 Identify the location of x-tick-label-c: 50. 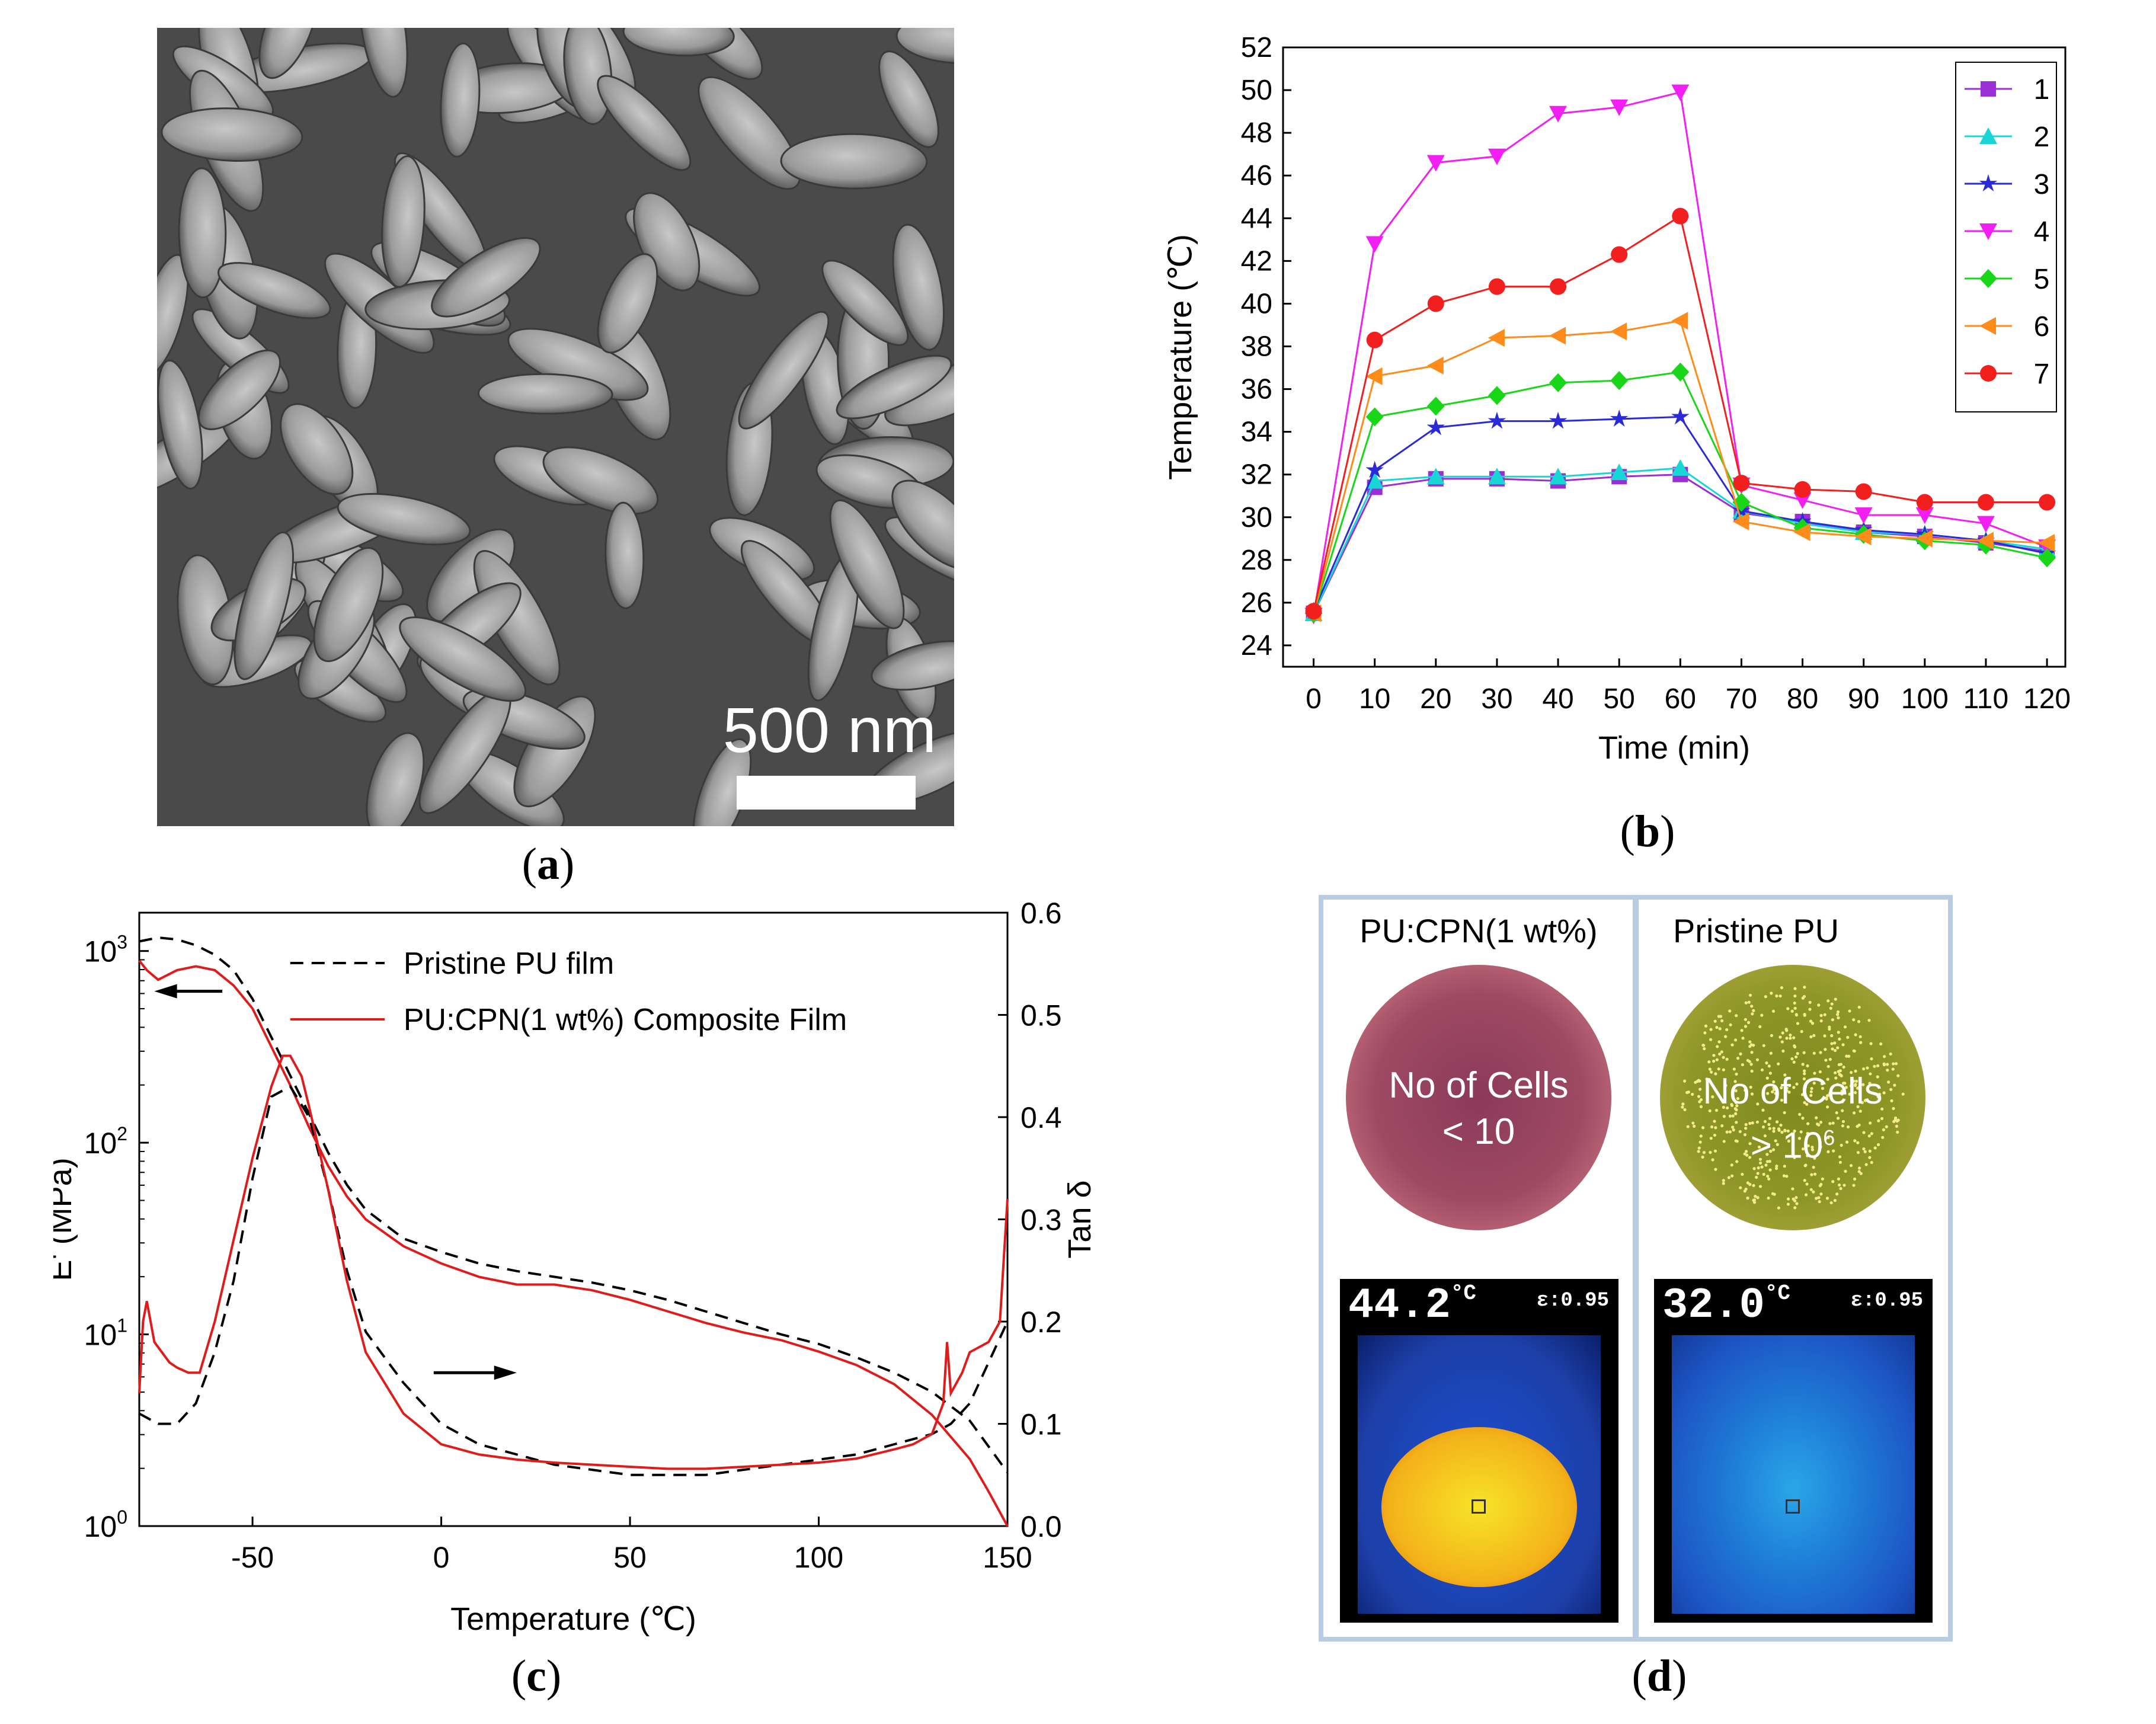
(630, 1558).